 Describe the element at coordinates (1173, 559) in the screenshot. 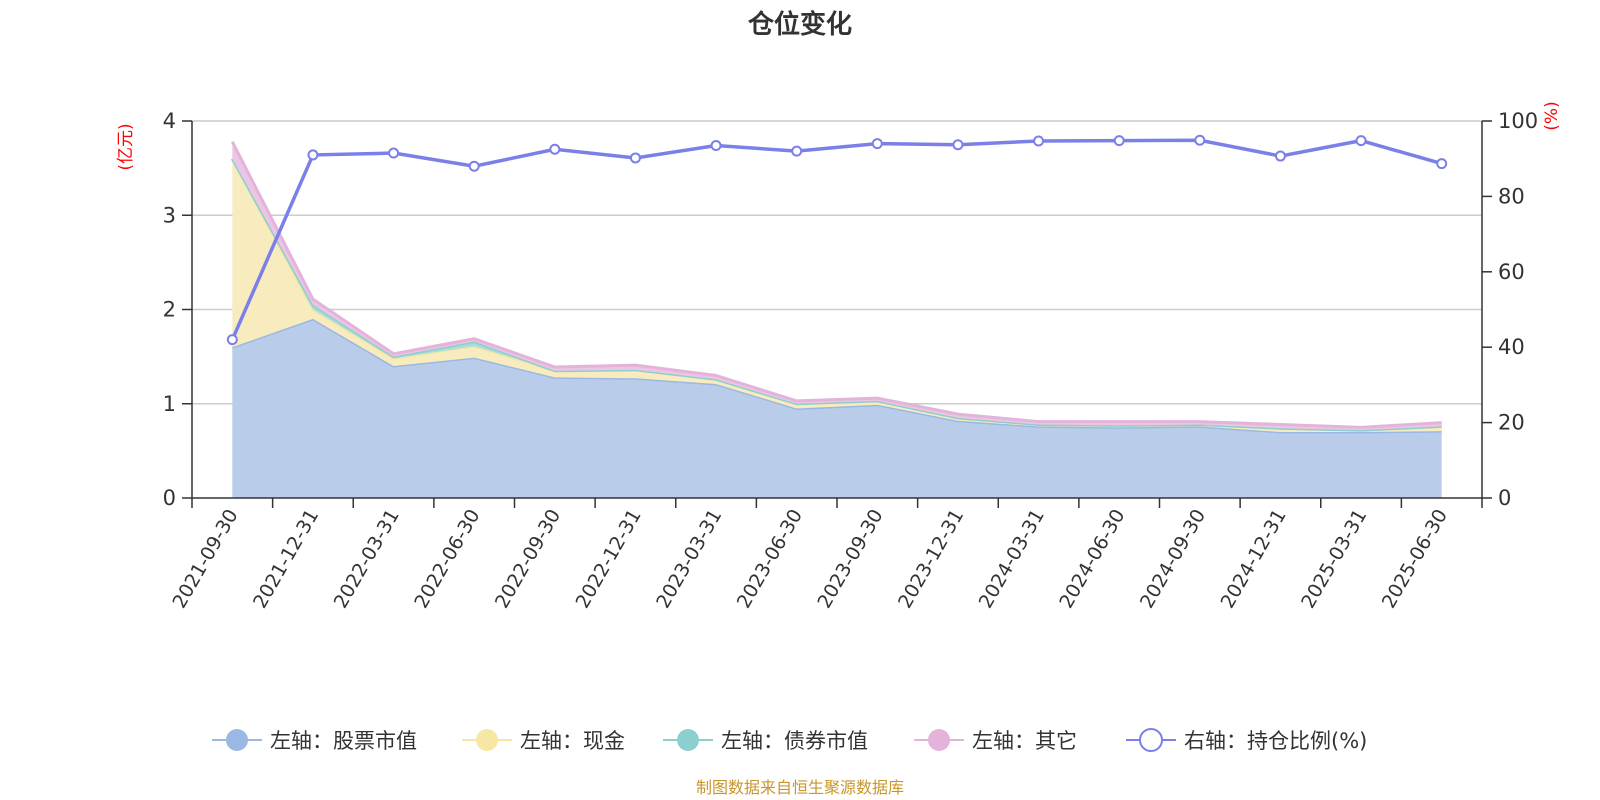

I see `x-tick-label: 2024-09-30` at that location.